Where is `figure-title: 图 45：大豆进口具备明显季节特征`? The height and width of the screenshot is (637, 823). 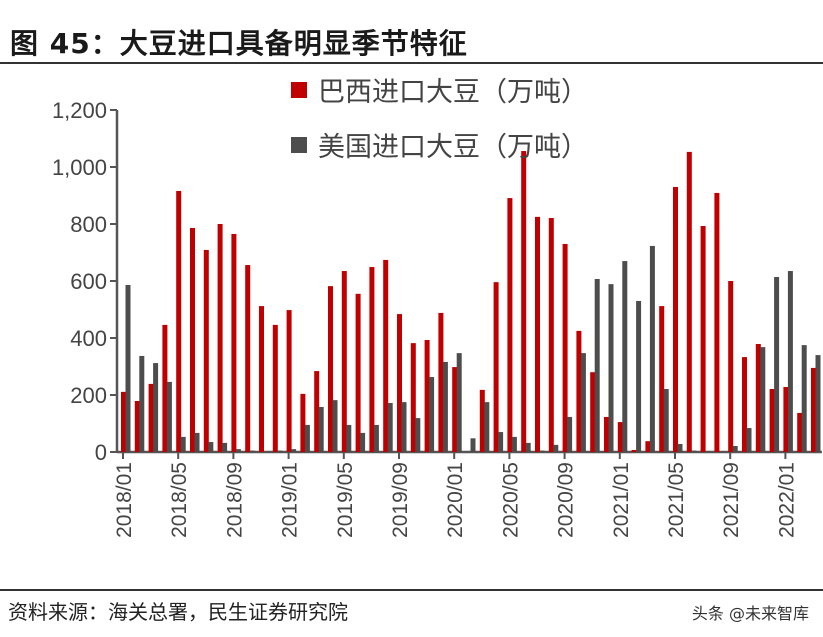 figure-title: 图 45：大豆进口具备明显季节特征 is located at coordinates (239, 43).